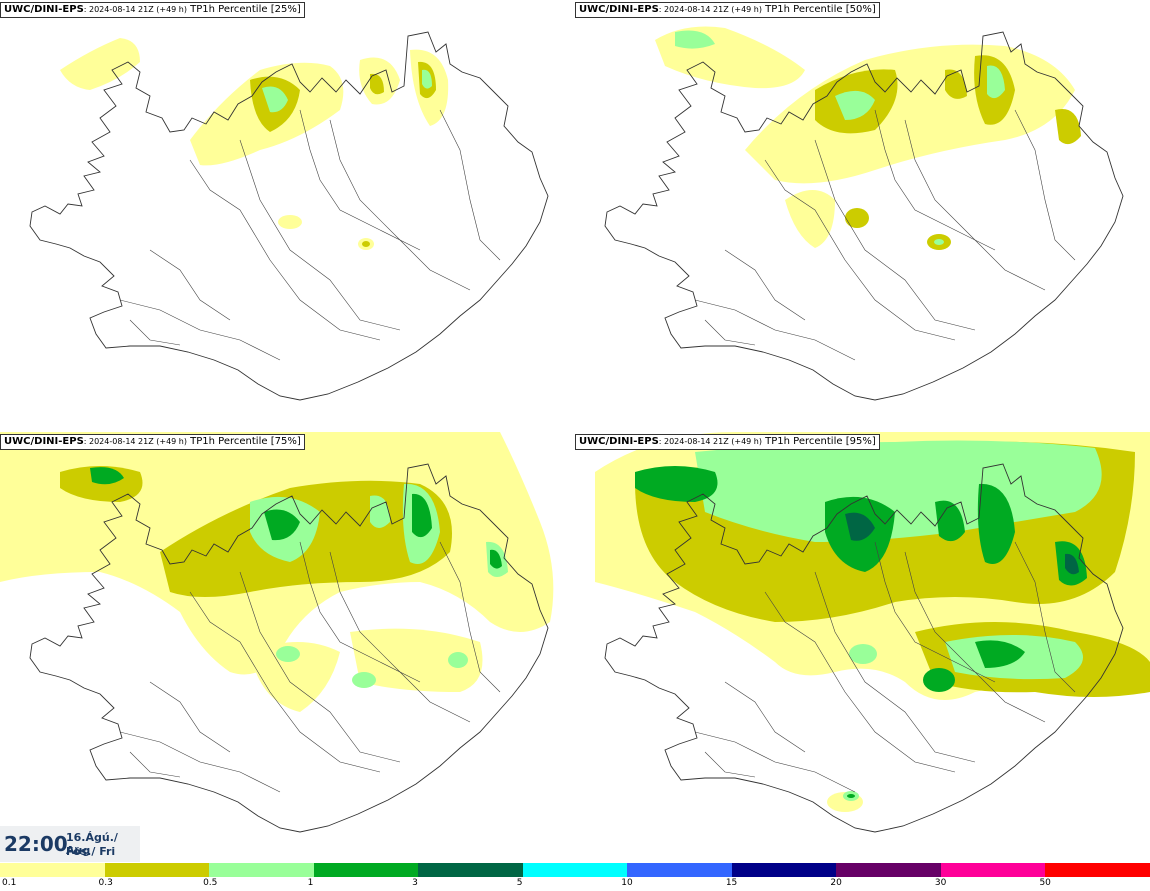 This screenshot has width=1150, height=891. Describe the element at coordinates (627, 883) in the screenshot. I see `colorbar-tick-label: 10` at that location.